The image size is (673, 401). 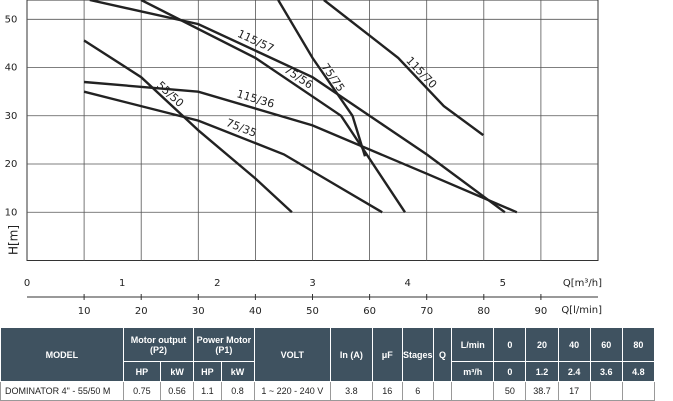 What do you see at coordinates (351, 391) in the screenshot?
I see `cell: 3.8` at bounding box center [351, 391].